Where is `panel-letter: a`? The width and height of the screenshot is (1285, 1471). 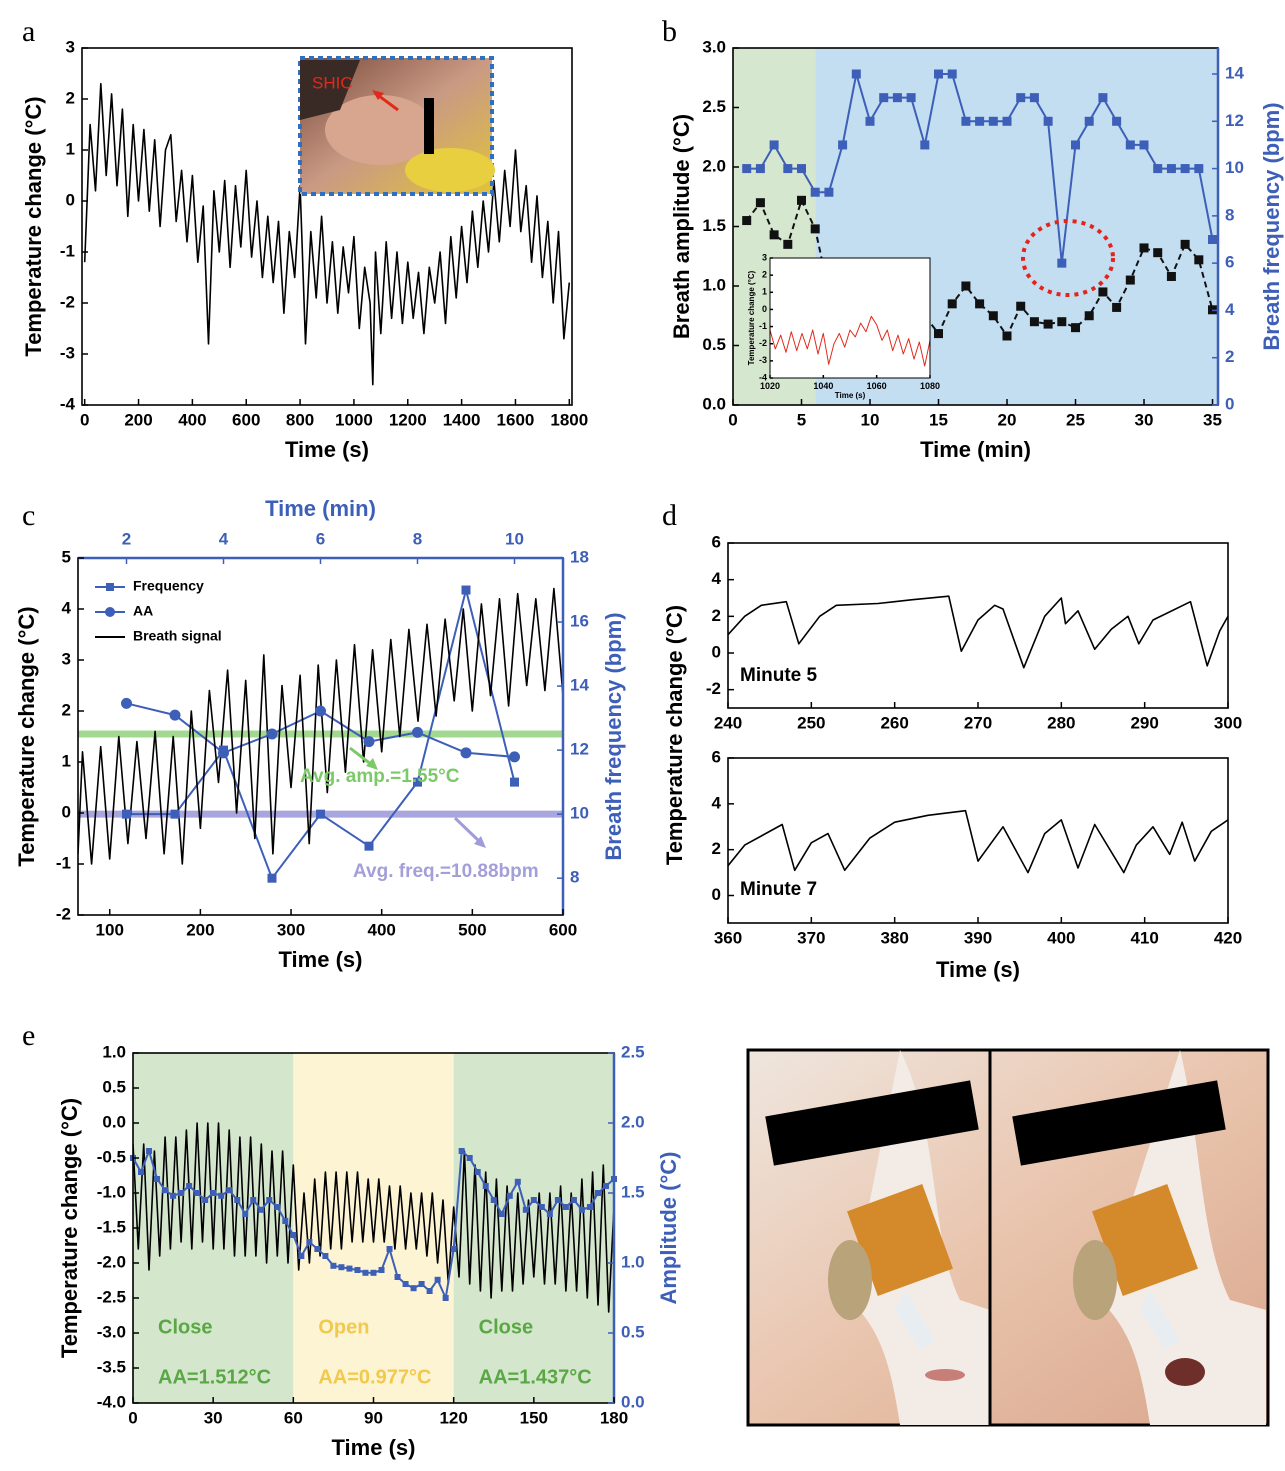 panel-letter: a is located at coordinates (28, 31).